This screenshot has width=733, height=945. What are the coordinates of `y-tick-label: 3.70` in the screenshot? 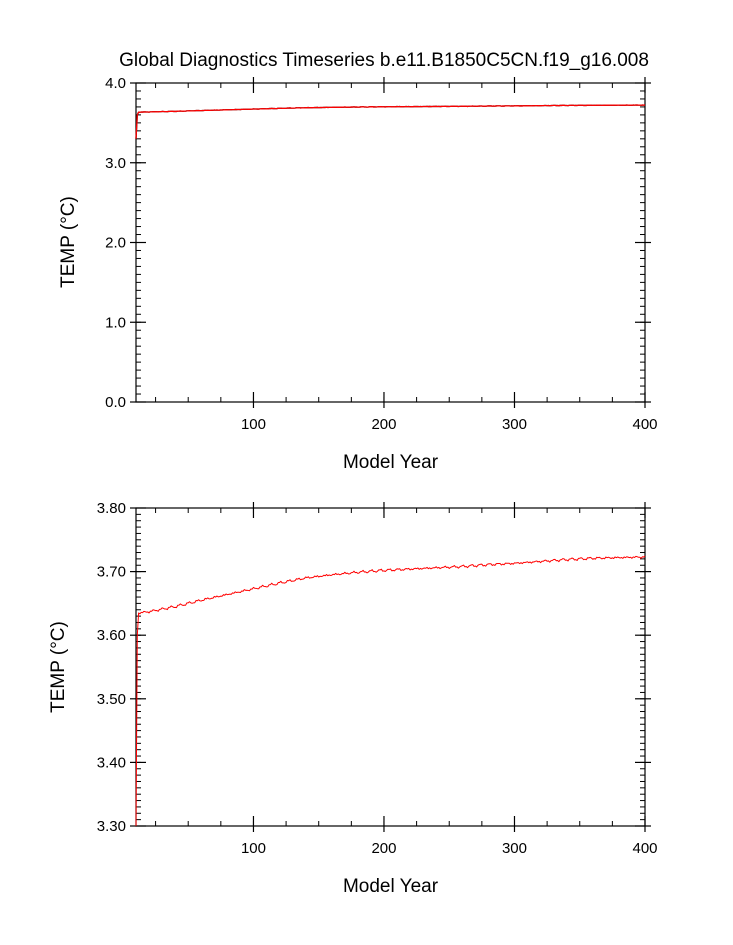 It's located at (111, 572).